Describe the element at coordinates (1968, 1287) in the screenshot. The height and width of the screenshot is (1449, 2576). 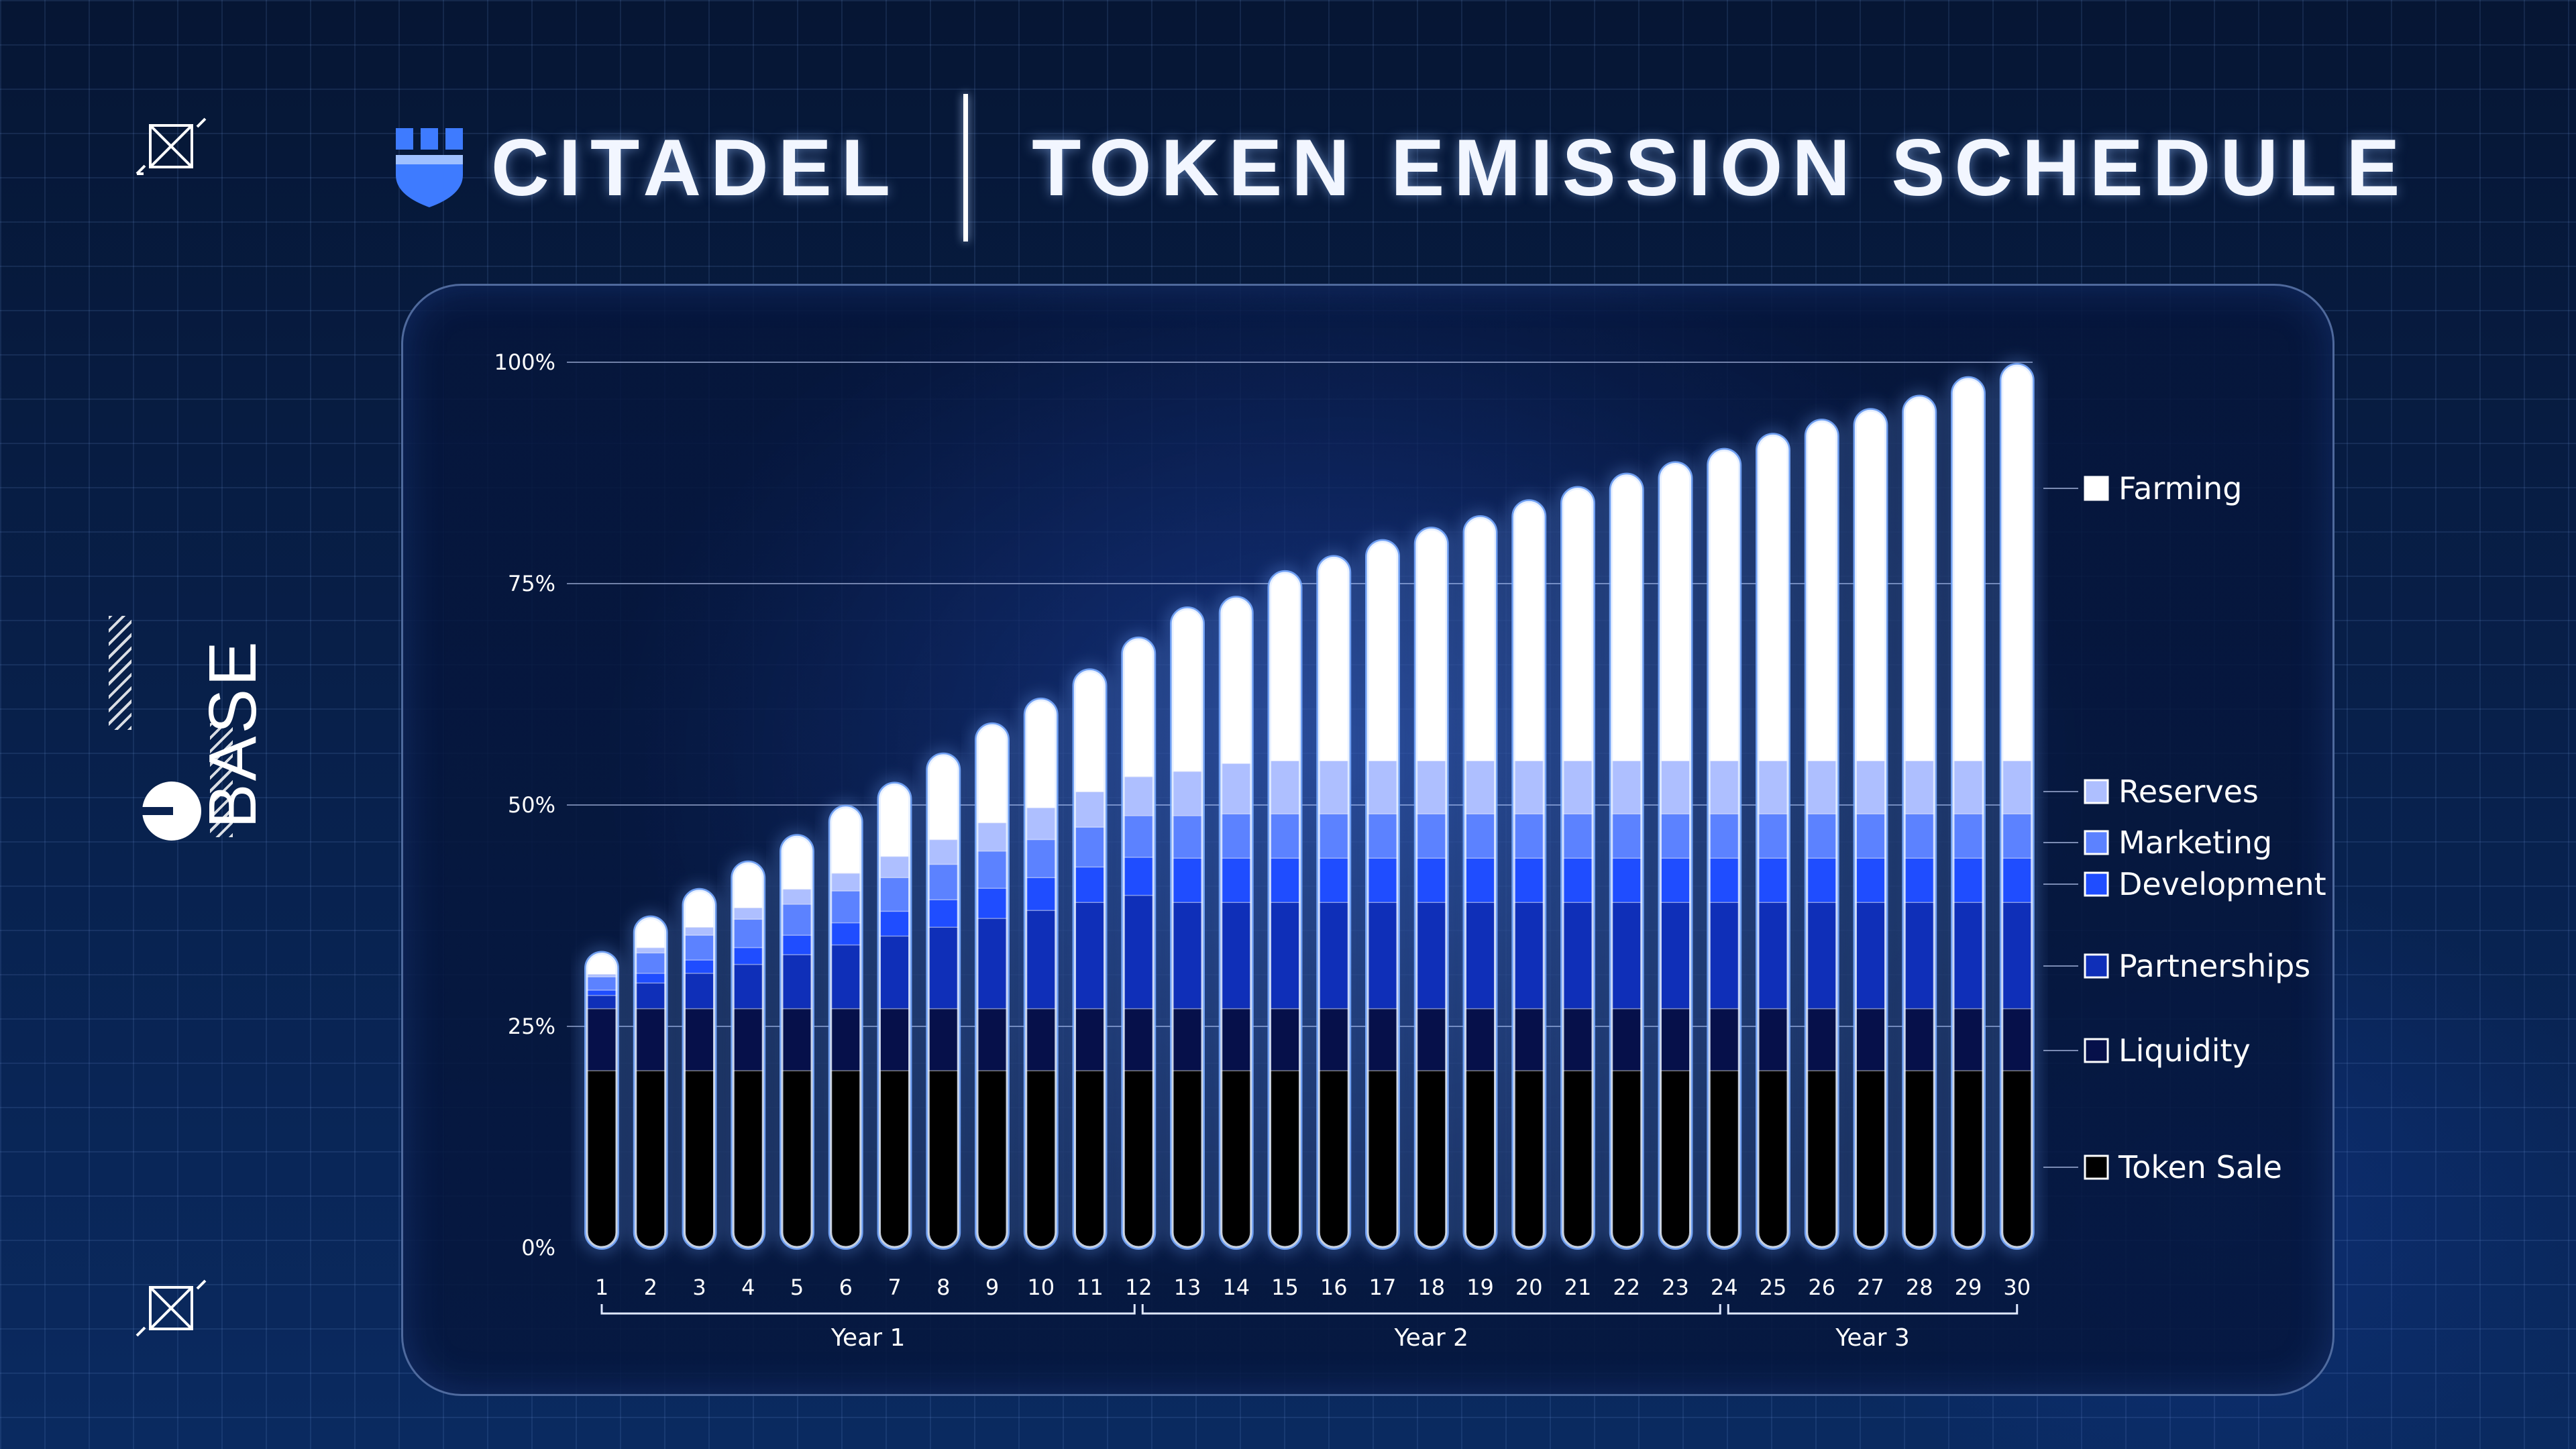
I see `x-tick-label: 29` at that location.